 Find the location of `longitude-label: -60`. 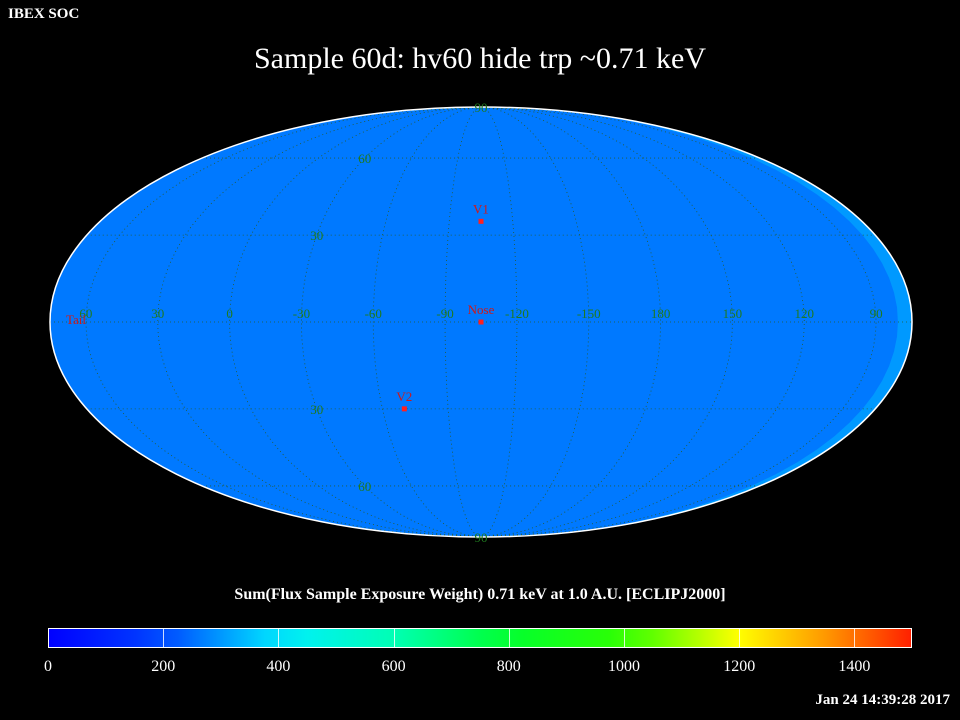

longitude-label: -60 is located at coordinates (373, 313).